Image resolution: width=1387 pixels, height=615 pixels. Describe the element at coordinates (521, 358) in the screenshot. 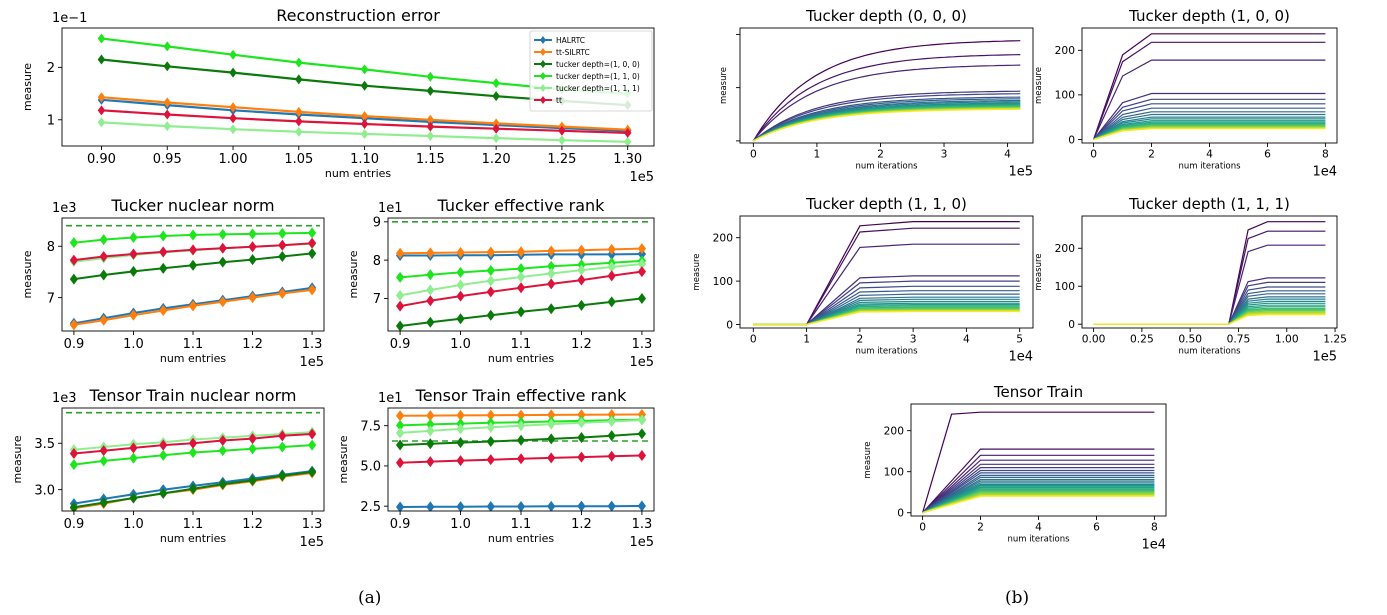

I see `x-axis-label: num entries` at that location.